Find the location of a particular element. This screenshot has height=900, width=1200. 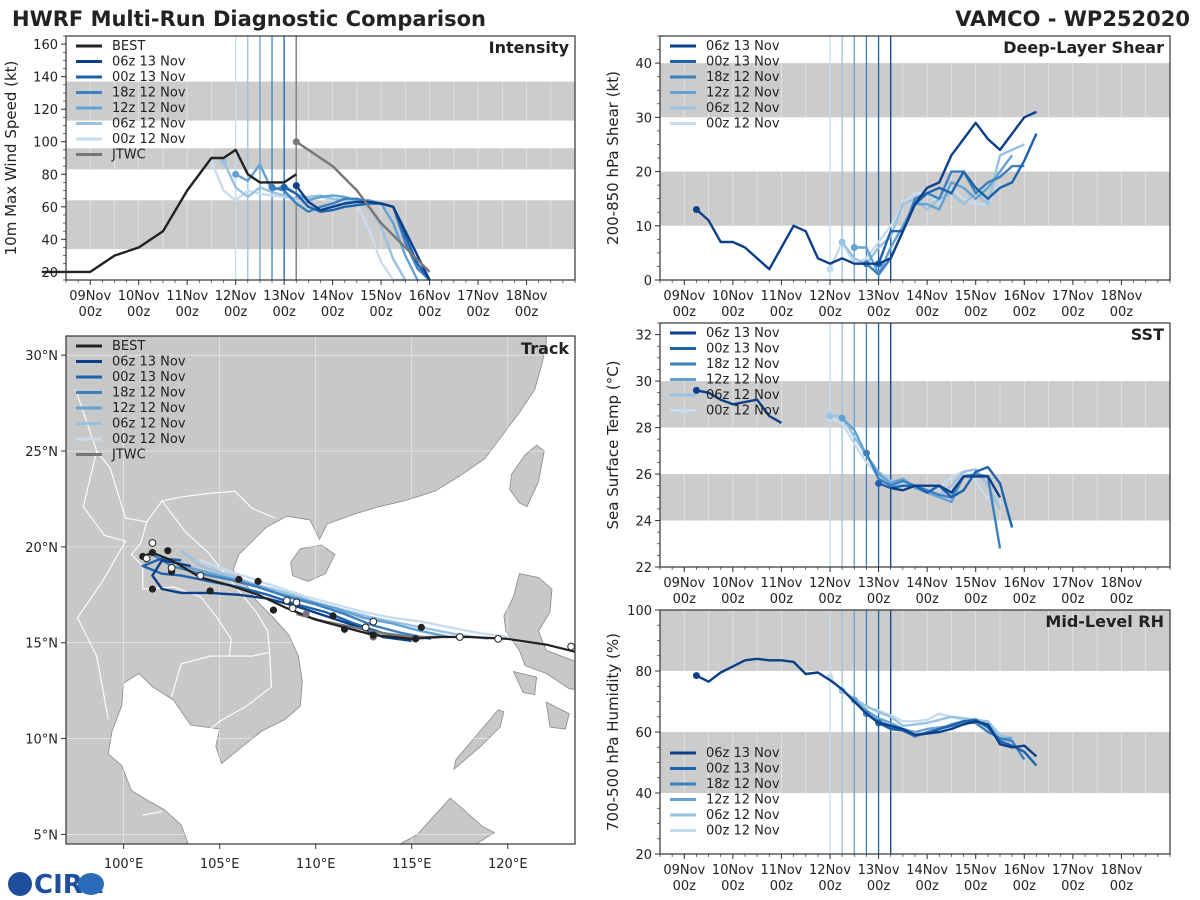

intensity-xtick-day: 16Nov is located at coordinates (430, 296).